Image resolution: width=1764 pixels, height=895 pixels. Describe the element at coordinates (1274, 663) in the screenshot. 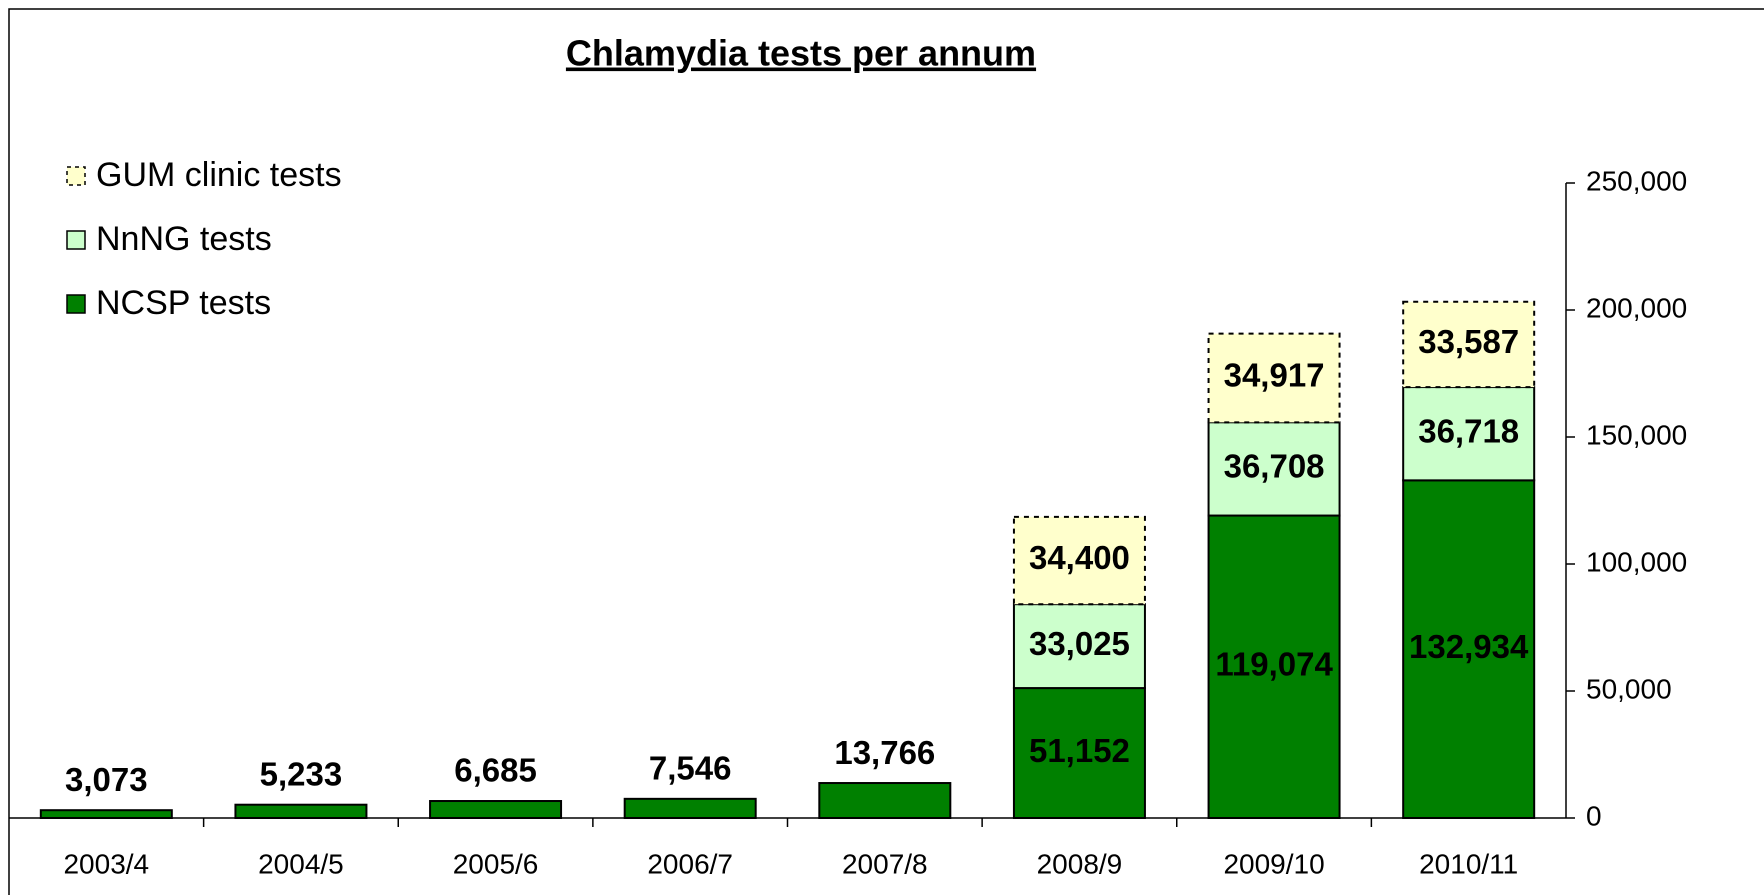

I see `data-label: 119,074` at that location.